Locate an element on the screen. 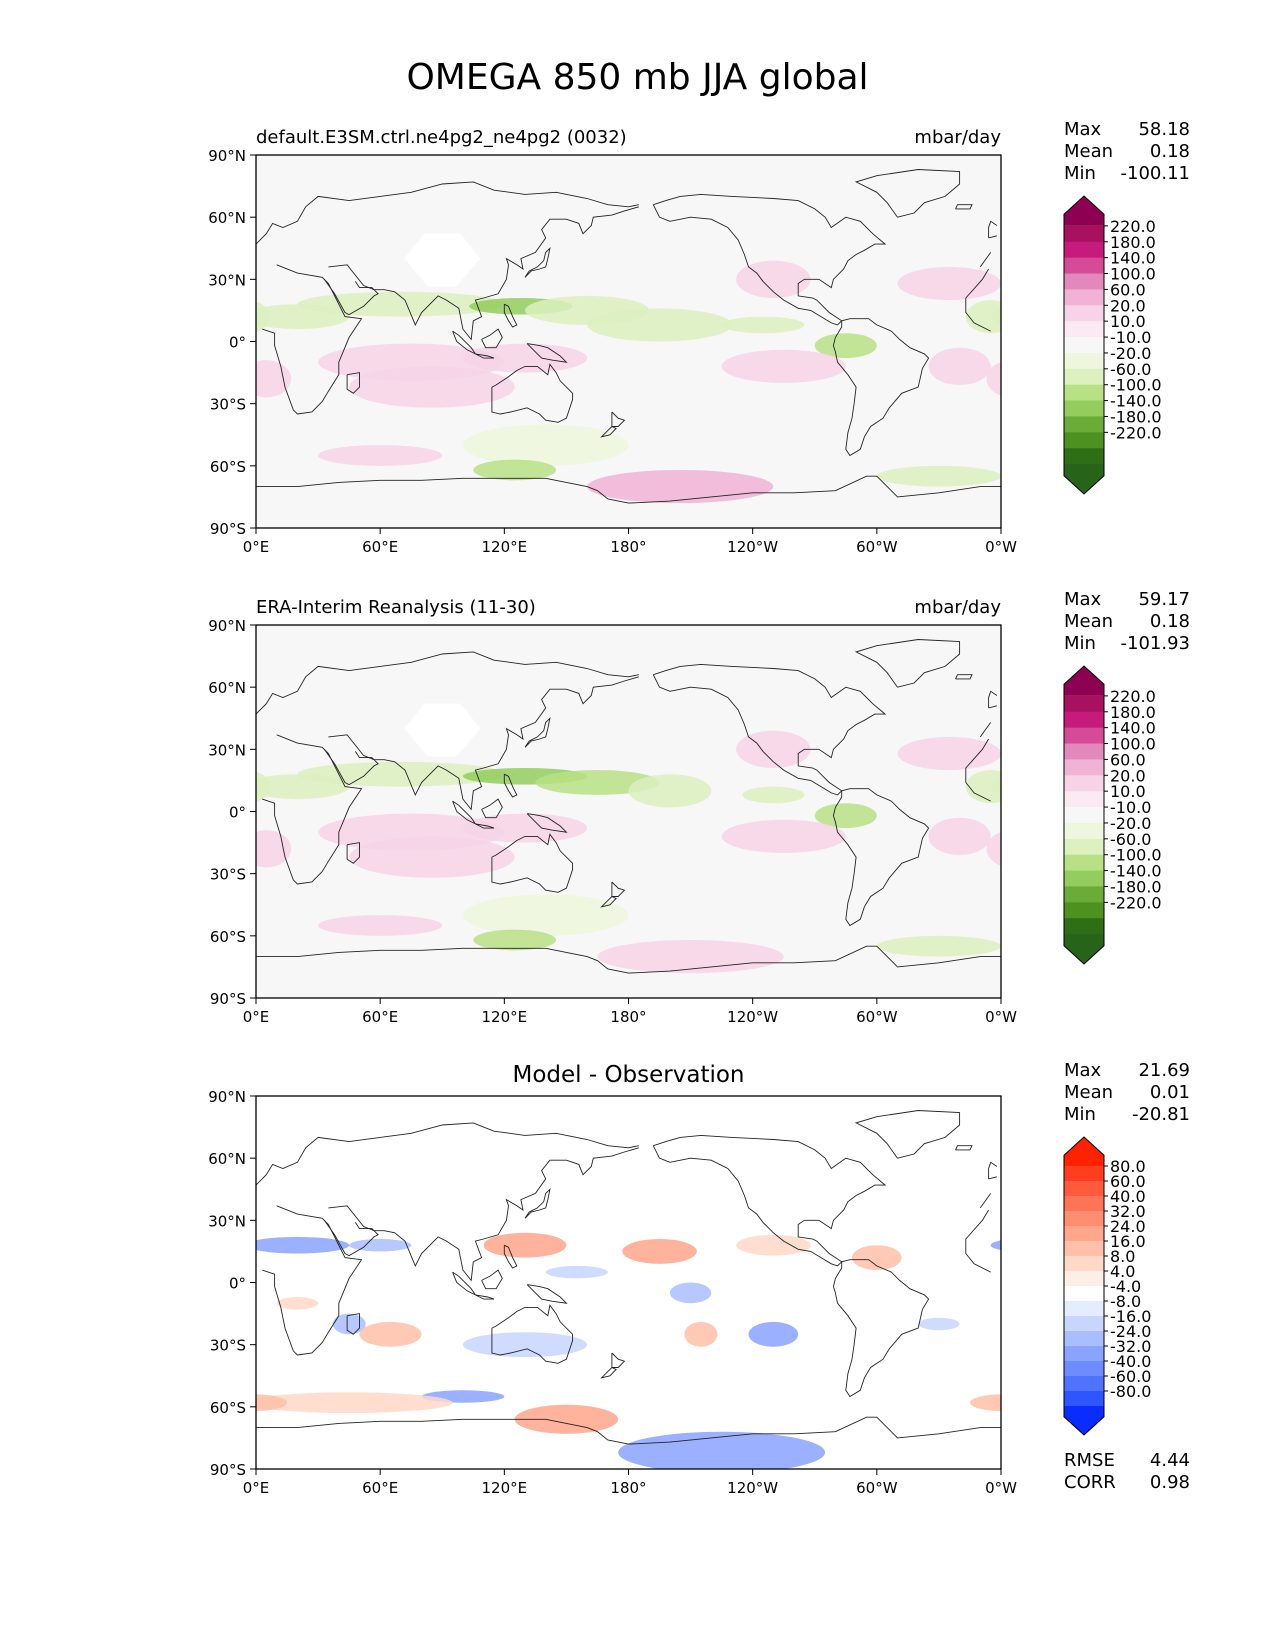 This screenshot has width=1275, height=1650. colorbar-label: -16.0 is located at coordinates (1130, 1316).